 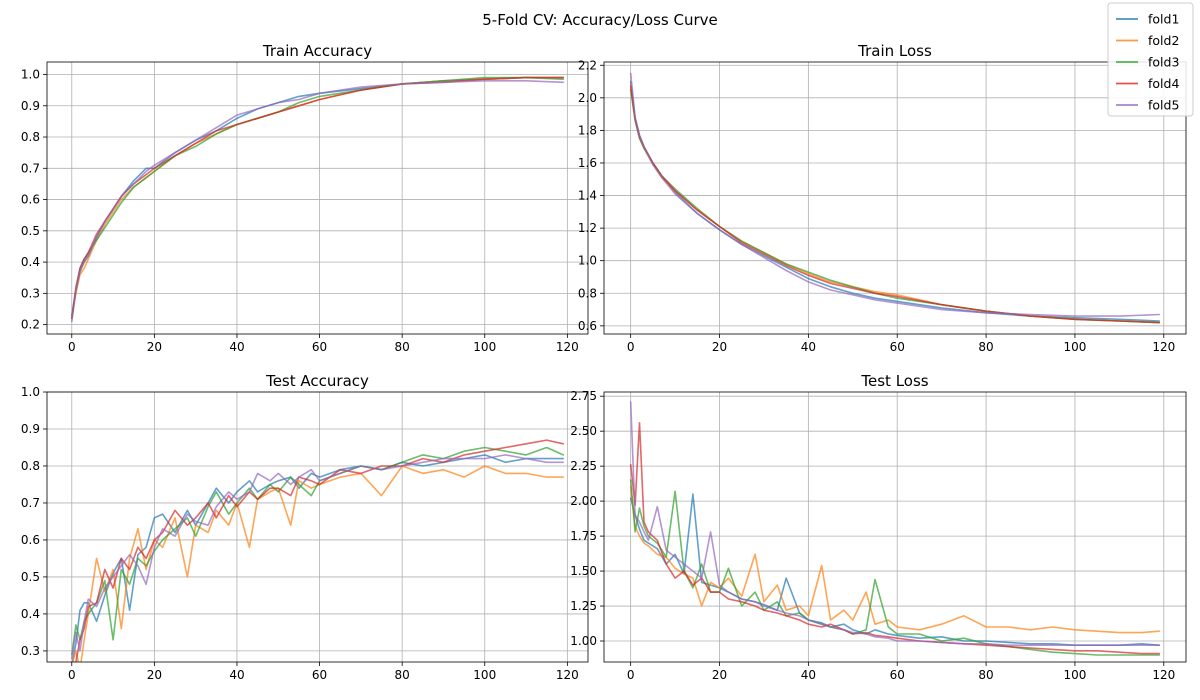 I want to click on legend: fold1 fold2 fold3 fold4 fold5, so click(x=1150, y=59).